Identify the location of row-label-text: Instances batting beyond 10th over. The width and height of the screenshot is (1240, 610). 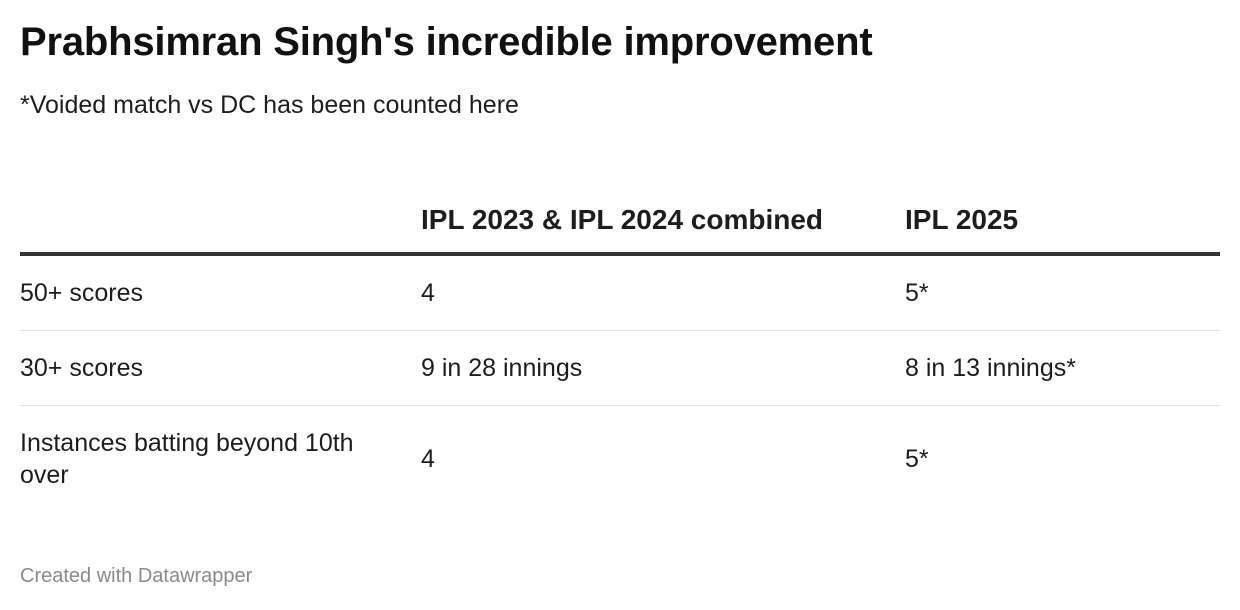
(187, 459).